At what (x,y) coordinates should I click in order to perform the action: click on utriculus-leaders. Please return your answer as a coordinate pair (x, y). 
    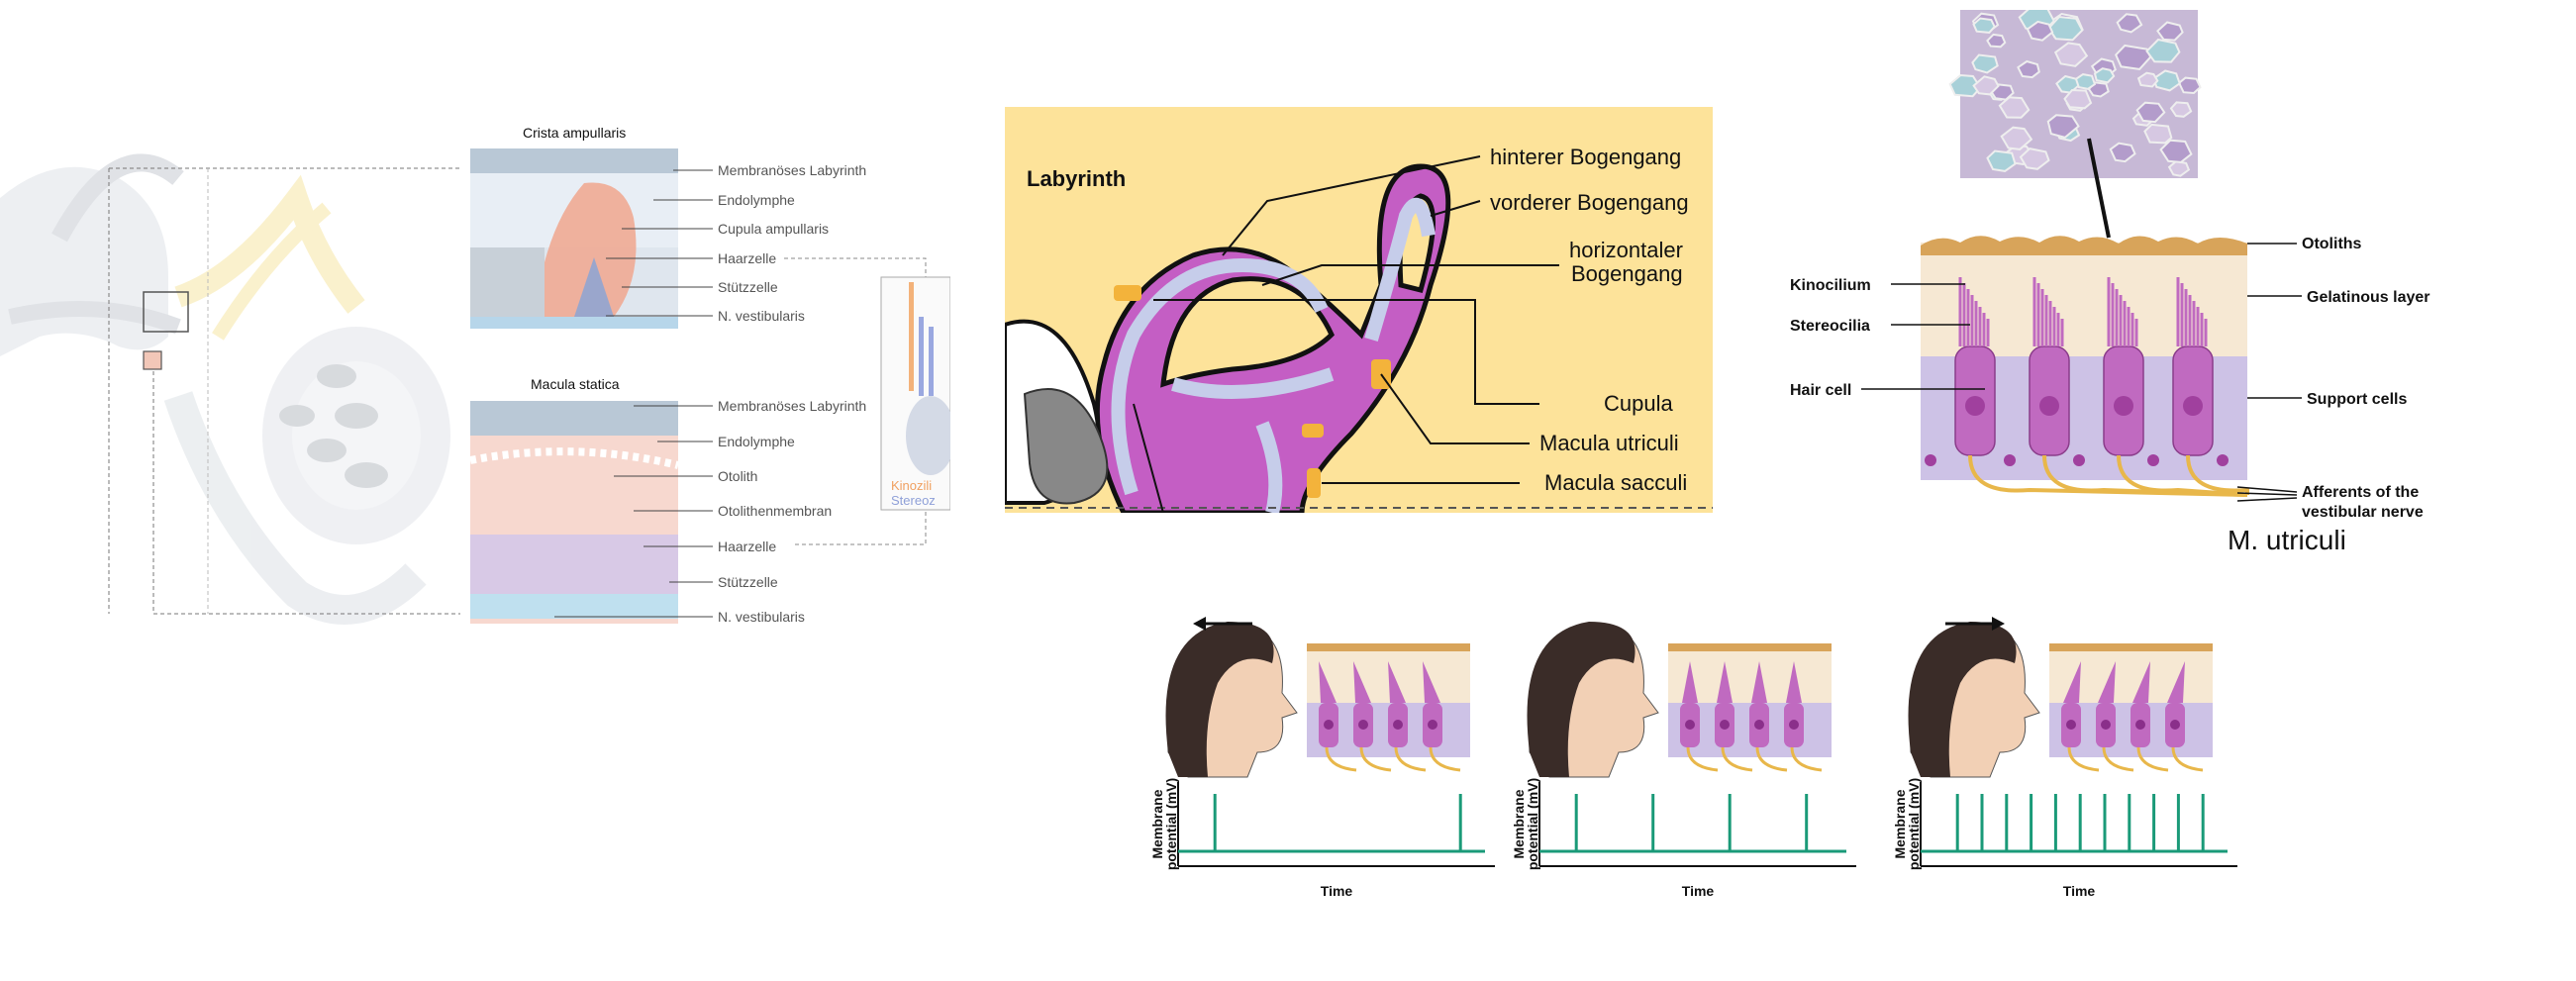
    Looking at the image, I should click on (2082, 372).